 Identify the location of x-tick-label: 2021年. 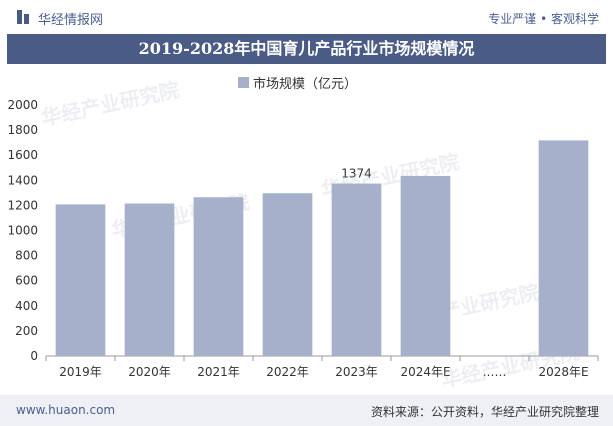
(218, 372).